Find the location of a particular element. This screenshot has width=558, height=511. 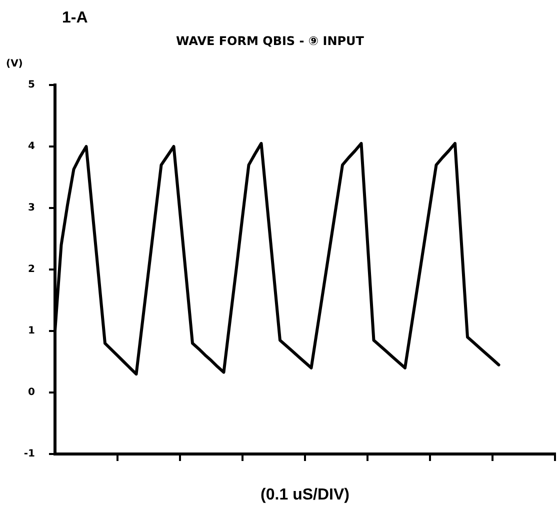

y-axis-title: (V) is located at coordinates (14, 64).